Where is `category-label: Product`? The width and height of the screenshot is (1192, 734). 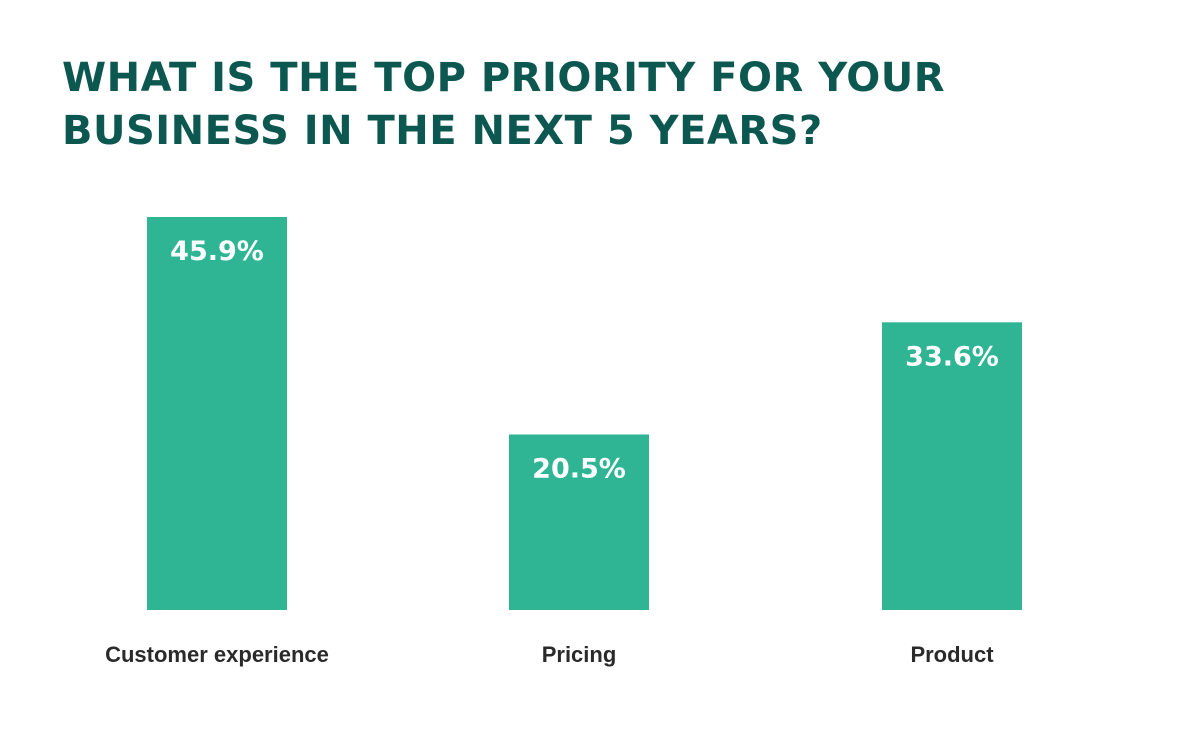
category-label: Product is located at coordinates (952, 654).